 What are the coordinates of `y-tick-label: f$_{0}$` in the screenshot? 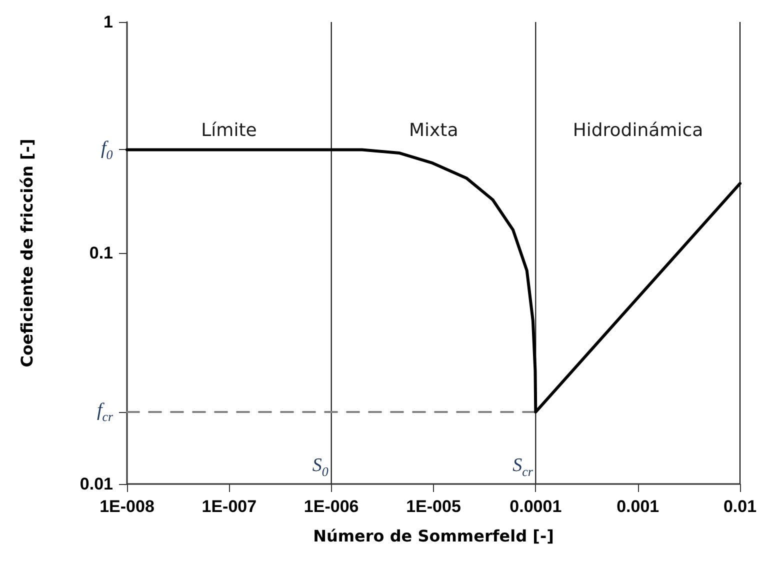 It's located at (107, 150).